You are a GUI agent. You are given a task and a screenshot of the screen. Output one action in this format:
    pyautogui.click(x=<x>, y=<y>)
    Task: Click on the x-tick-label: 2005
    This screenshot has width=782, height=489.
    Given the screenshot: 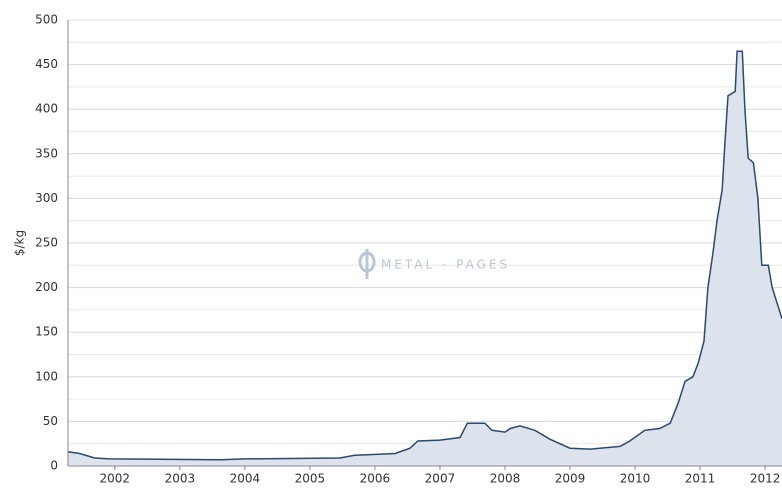 What is the action you would take?
    pyautogui.click(x=310, y=479)
    